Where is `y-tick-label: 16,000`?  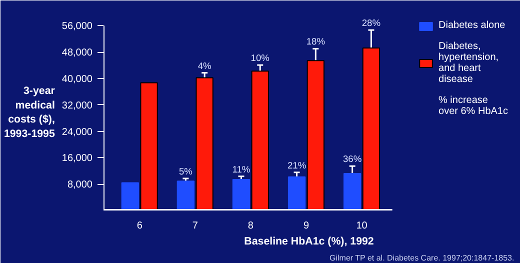 y-tick-label: 16,000 is located at coordinates (77, 158).